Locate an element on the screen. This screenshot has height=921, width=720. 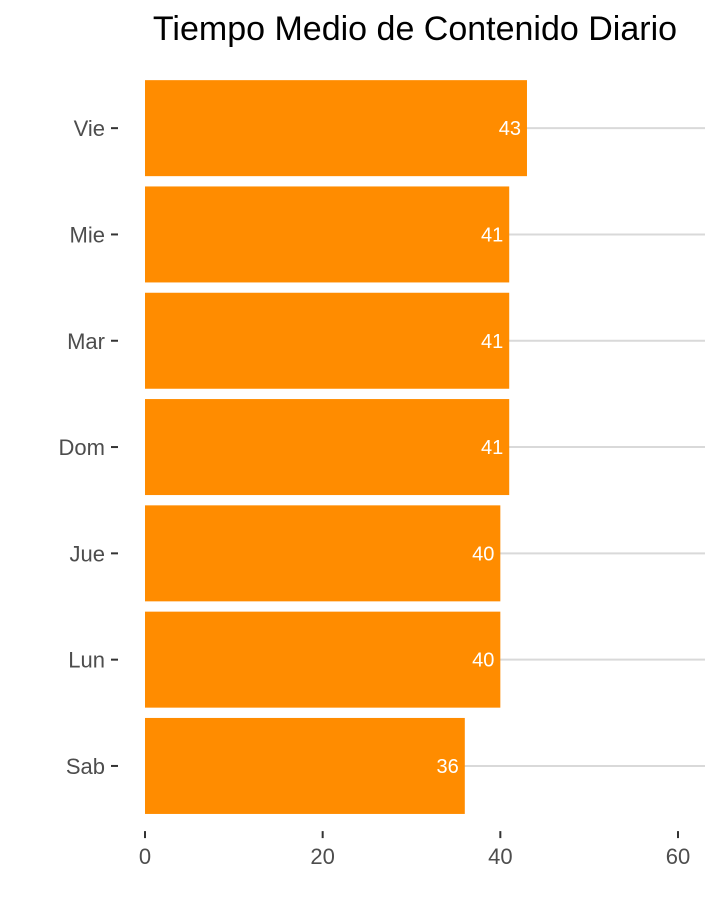
y-tick-label-lun: Lun is located at coordinates (86, 660).